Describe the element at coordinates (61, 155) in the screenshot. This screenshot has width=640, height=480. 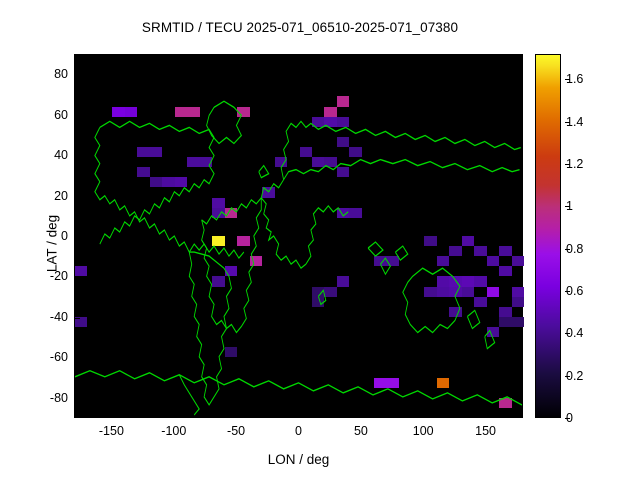
I see `y-tick-label: 40` at that location.